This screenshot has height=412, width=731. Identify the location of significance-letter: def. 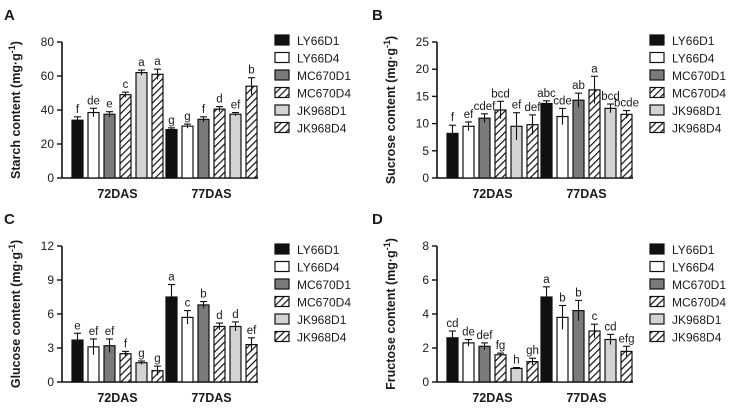
(485, 336).